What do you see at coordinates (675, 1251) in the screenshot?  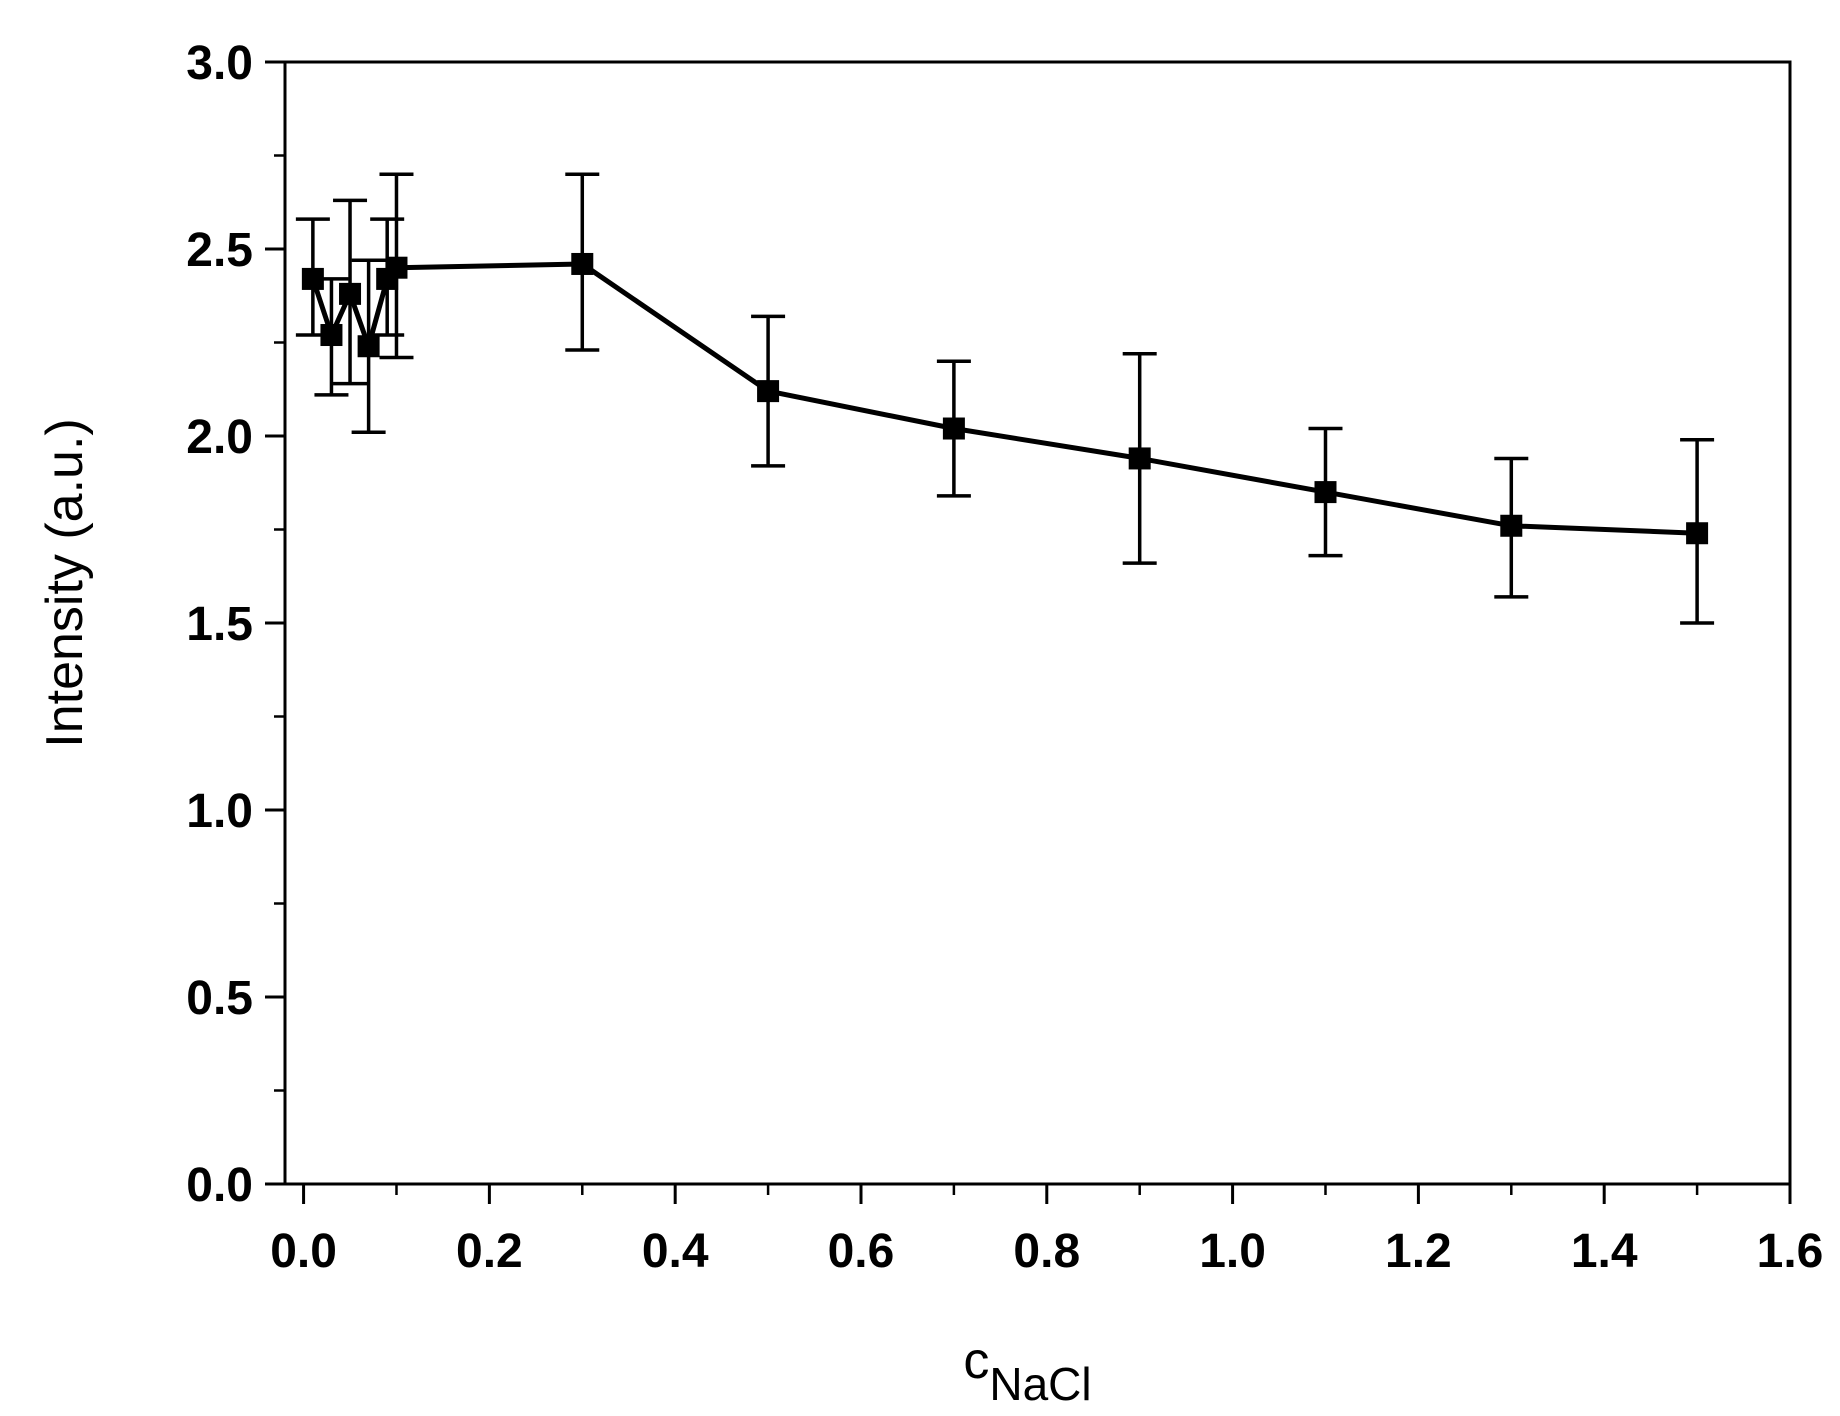 I see `x-tick-label: 0.4` at bounding box center [675, 1251].